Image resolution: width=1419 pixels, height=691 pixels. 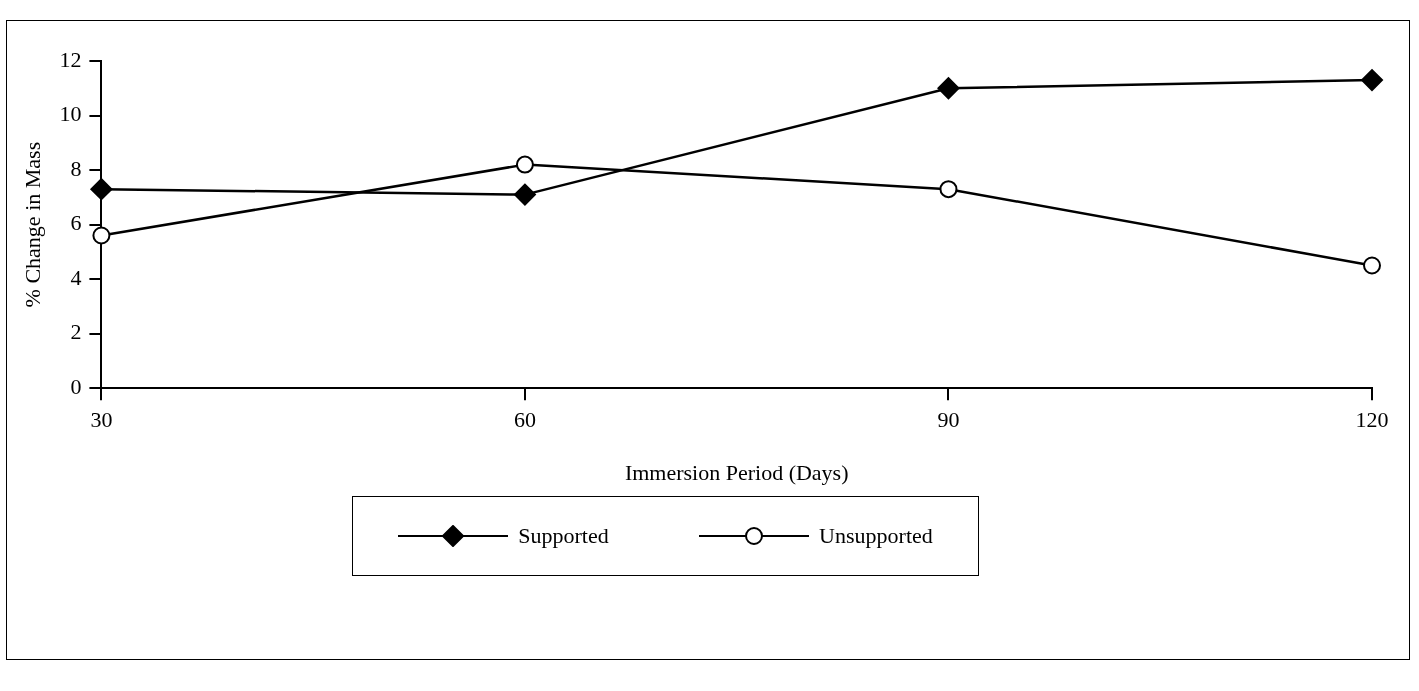 I want to click on x-tick-label: 60, so click(x=524, y=420).